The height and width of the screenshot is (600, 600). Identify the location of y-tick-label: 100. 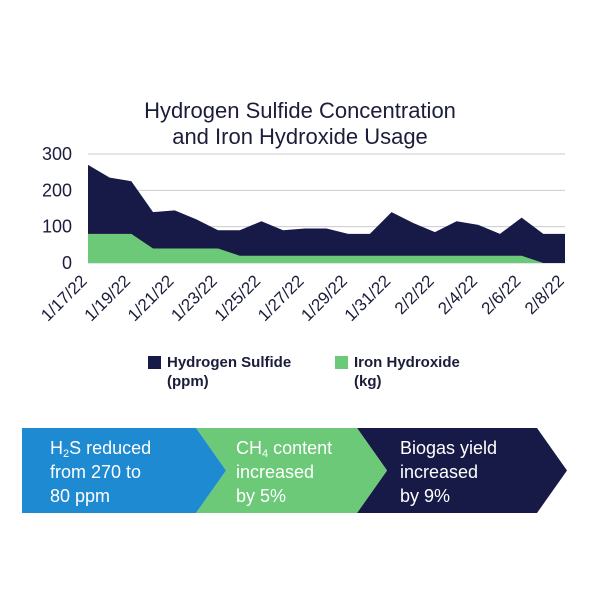
(57, 227).